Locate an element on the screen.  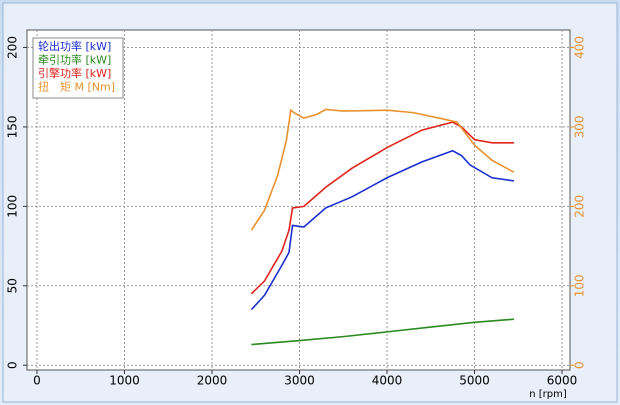
y2-tick-label: 400 is located at coordinates (580, 47).